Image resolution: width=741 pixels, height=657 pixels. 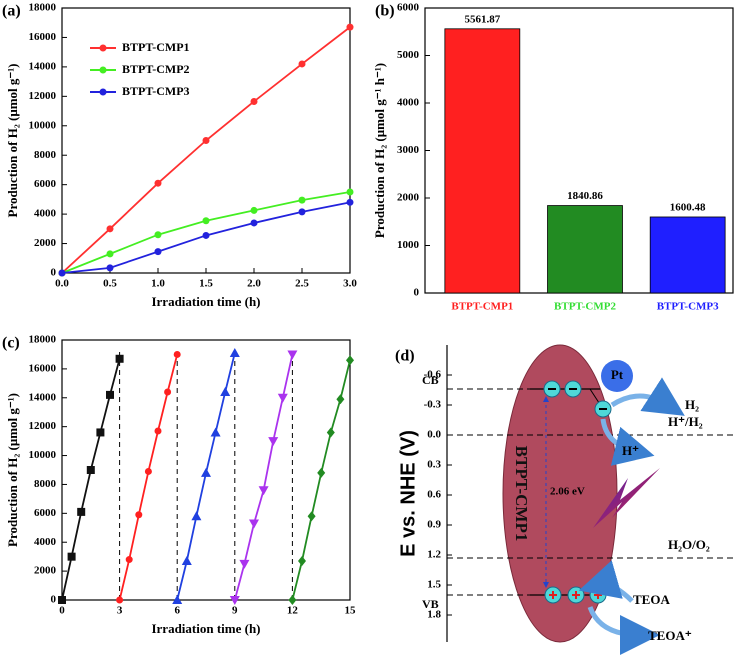 I want to click on y-tick-label: 10000, so click(x=43, y=125).